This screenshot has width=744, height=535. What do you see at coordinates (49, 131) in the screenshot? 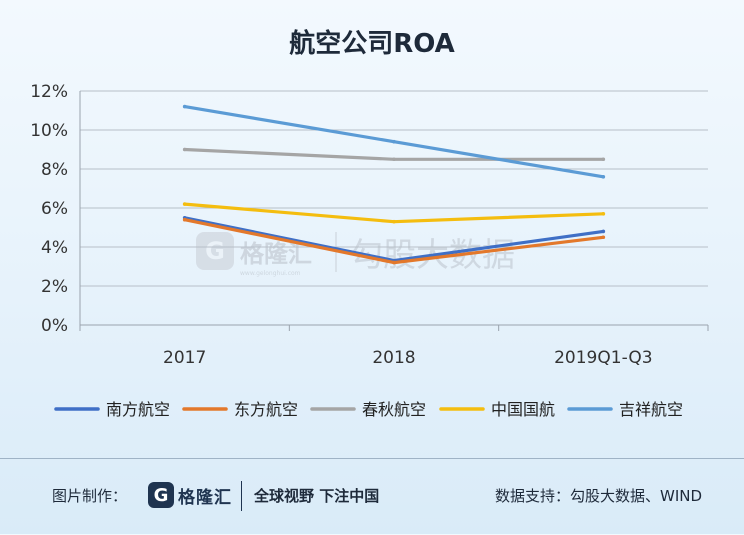
I see `y-tick-label: 10%` at bounding box center [49, 131].